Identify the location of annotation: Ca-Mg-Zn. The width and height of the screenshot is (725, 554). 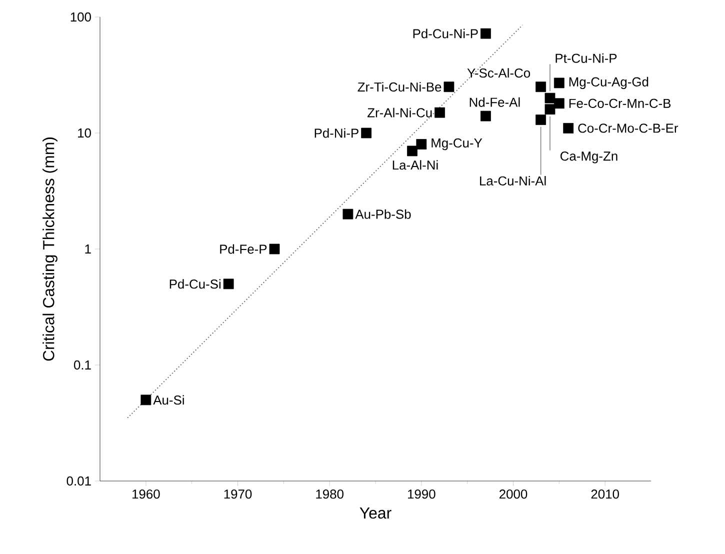
(589, 158).